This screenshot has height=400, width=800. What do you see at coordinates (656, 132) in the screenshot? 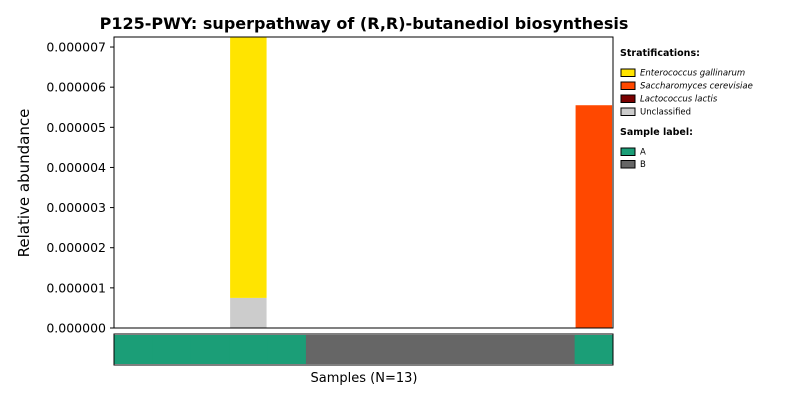
I see `legend-sample-label-heading: Sample label:` at bounding box center [656, 132].